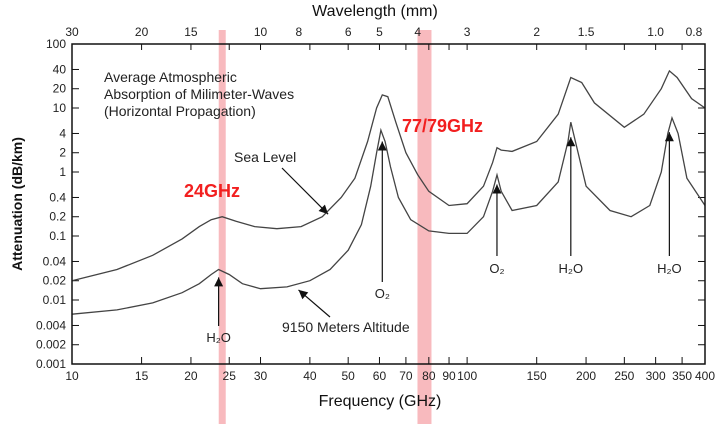 The width and height of the screenshot is (720, 426). What do you see at coordinates (56, 44) in the screenshot?
I see `y-tick-label: 100` at bounding box center [56, 44].